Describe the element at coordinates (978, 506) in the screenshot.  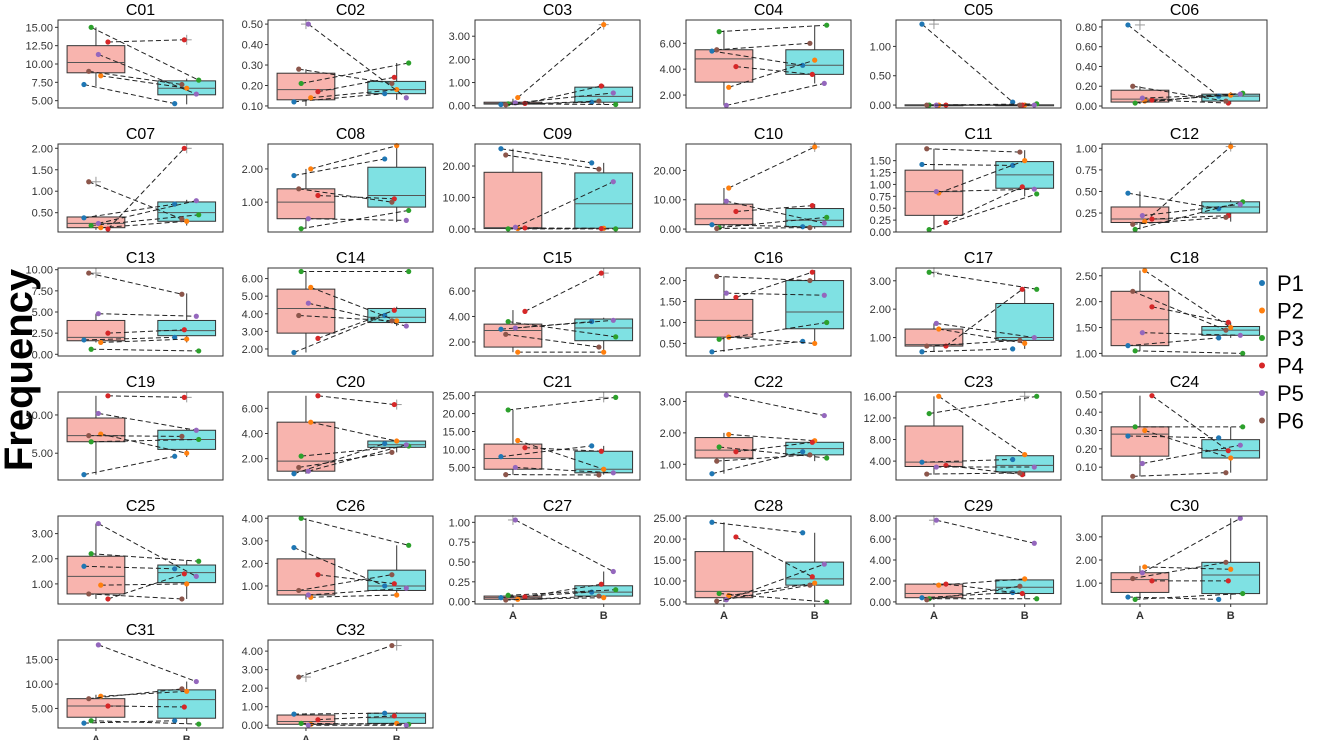
I see `panel-title: C29` at that location.